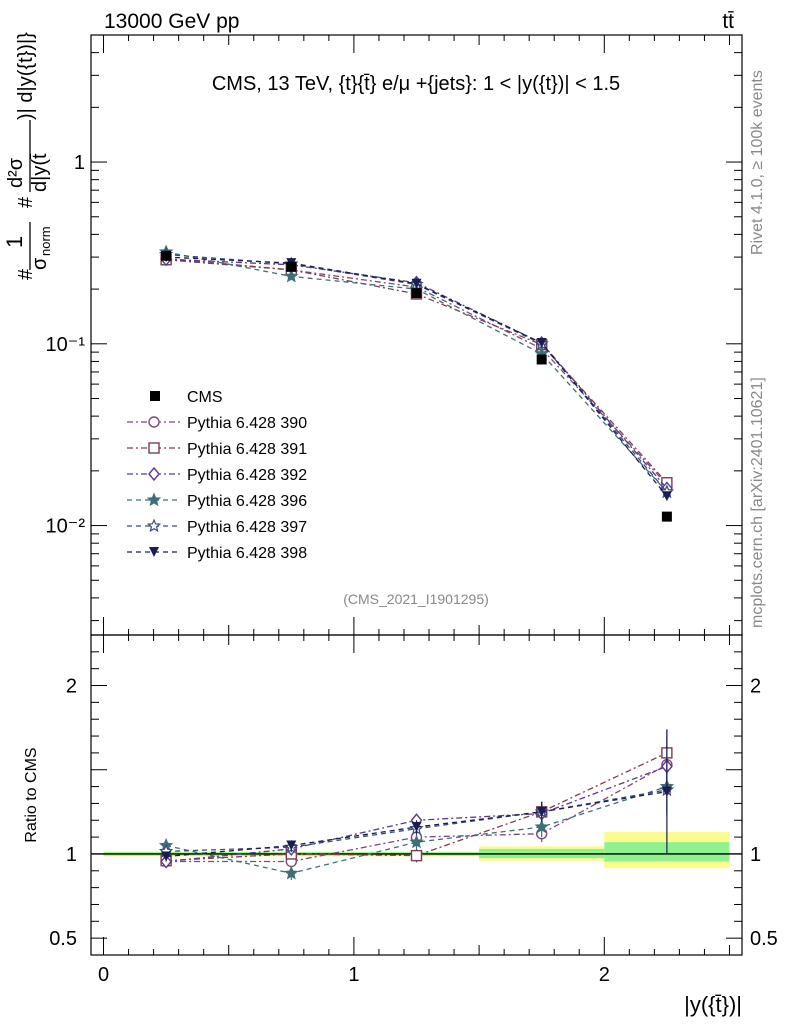 The height and width of the screenshot is (1024, 786). I want to click on ylabel-one: 1, so click(14, 242).